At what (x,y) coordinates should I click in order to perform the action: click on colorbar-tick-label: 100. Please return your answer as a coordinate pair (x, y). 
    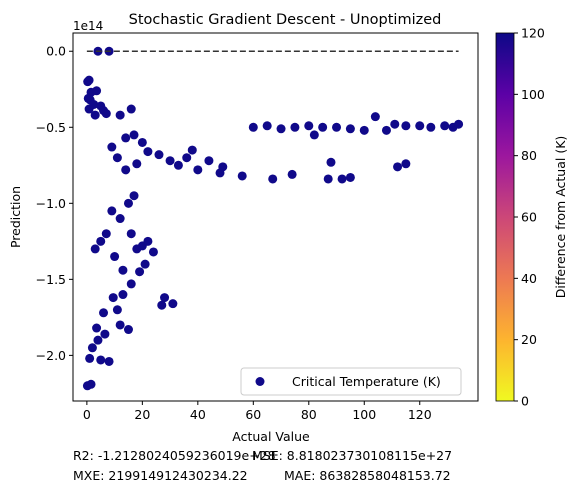
    Looking at the image, I should click on (533, 94).